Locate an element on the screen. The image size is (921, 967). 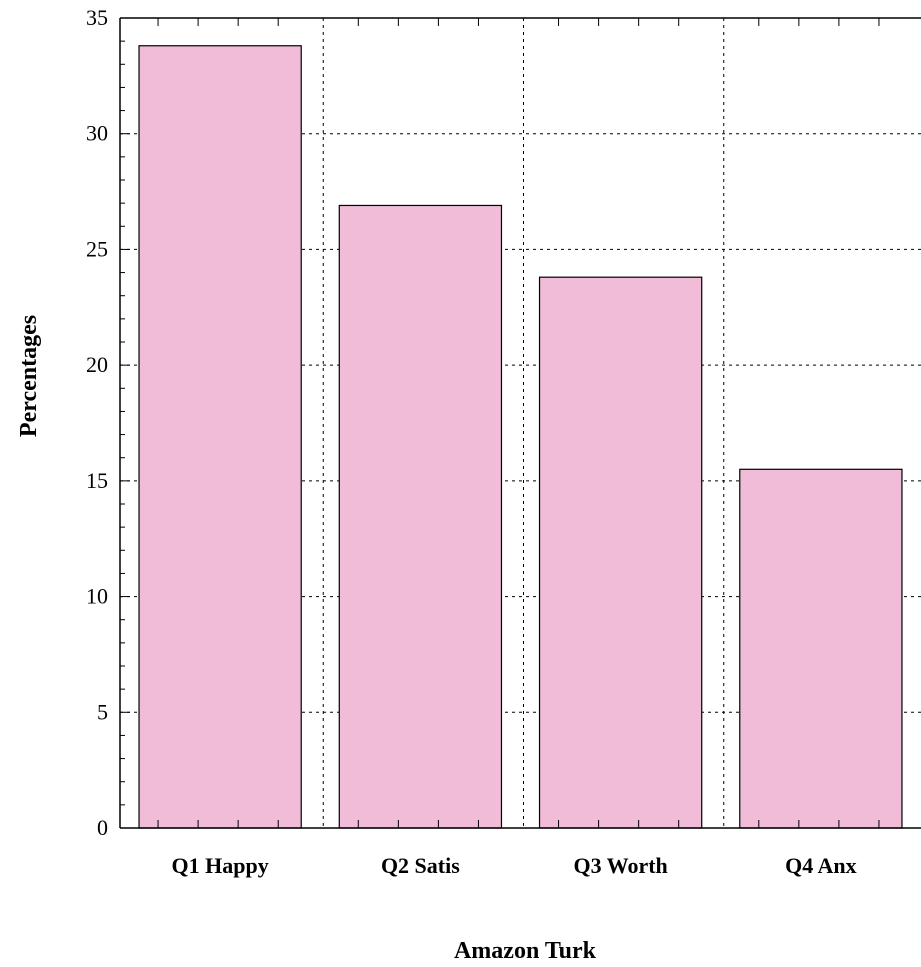
x-tick-label-q1-happy: Q1 Happy is located at coordinates (220, 865).